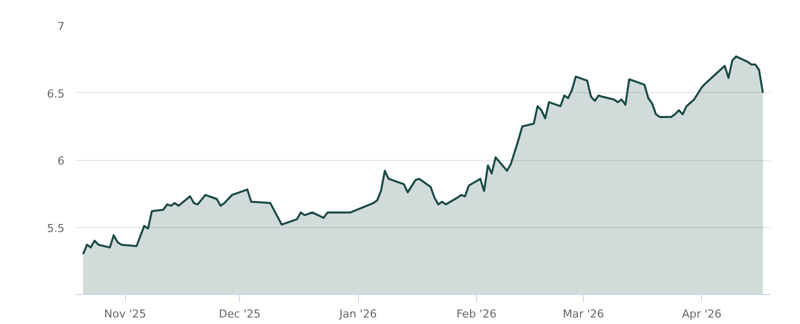 The height and width of the screenshot is (324, 800). What do you see at coordinates (61, 26) in the screenshot?
I see `y-tick-label: 7` at bounding box center [61, 26].